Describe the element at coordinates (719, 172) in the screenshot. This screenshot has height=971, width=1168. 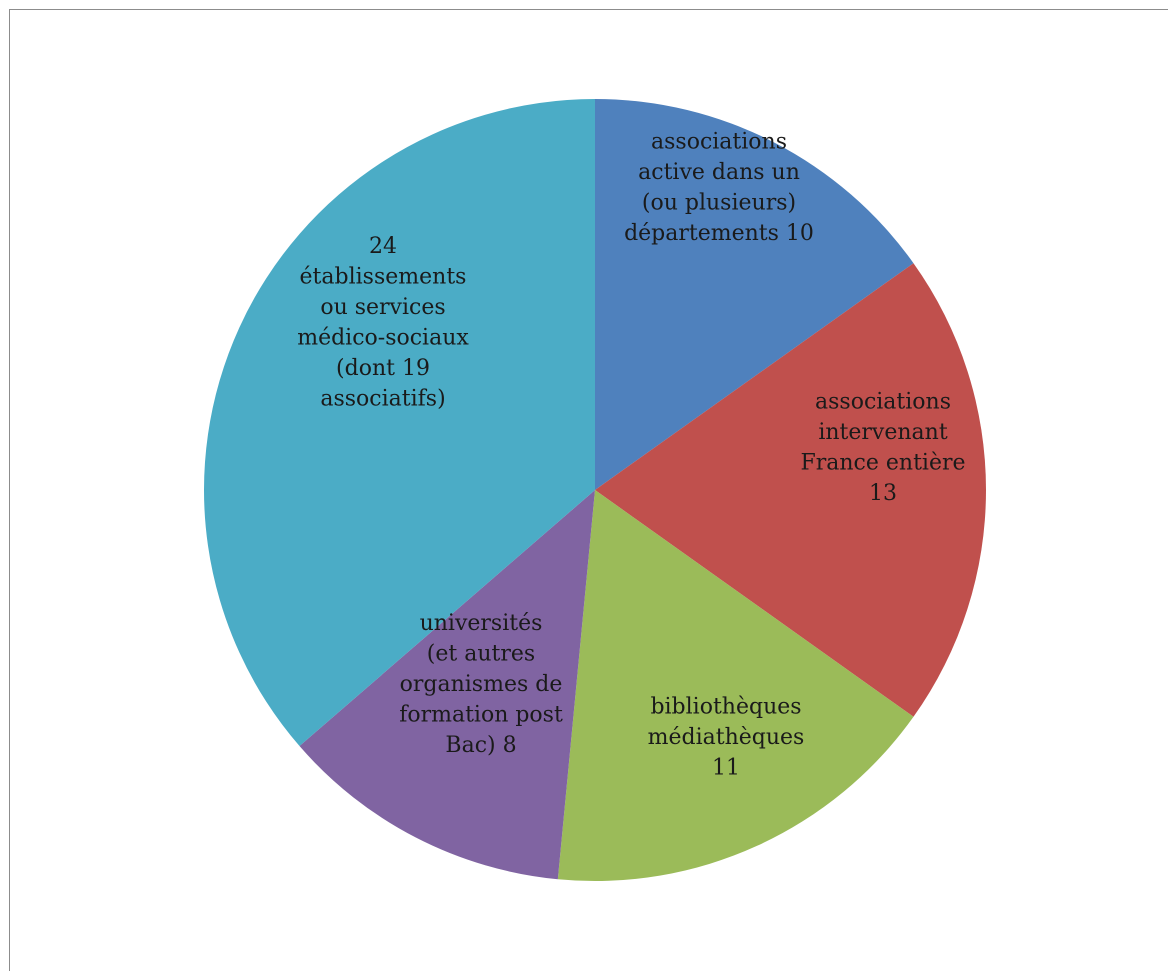
I see `slice-label-line: active dans un` at that location.